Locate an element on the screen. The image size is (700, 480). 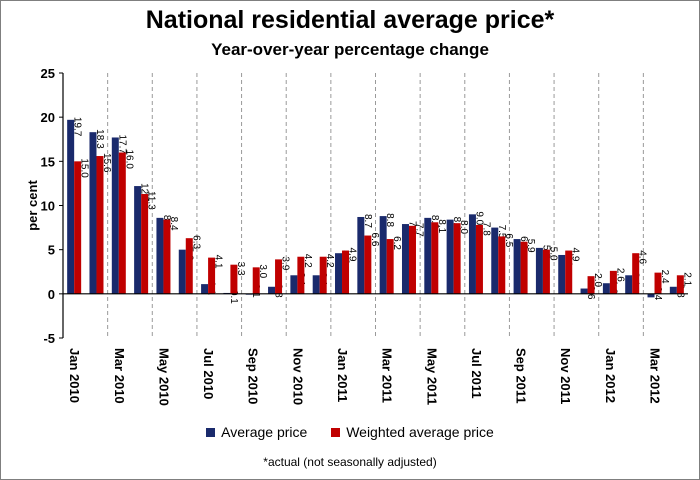
y-tick-label: 5 is located at coordinates (51, 250).